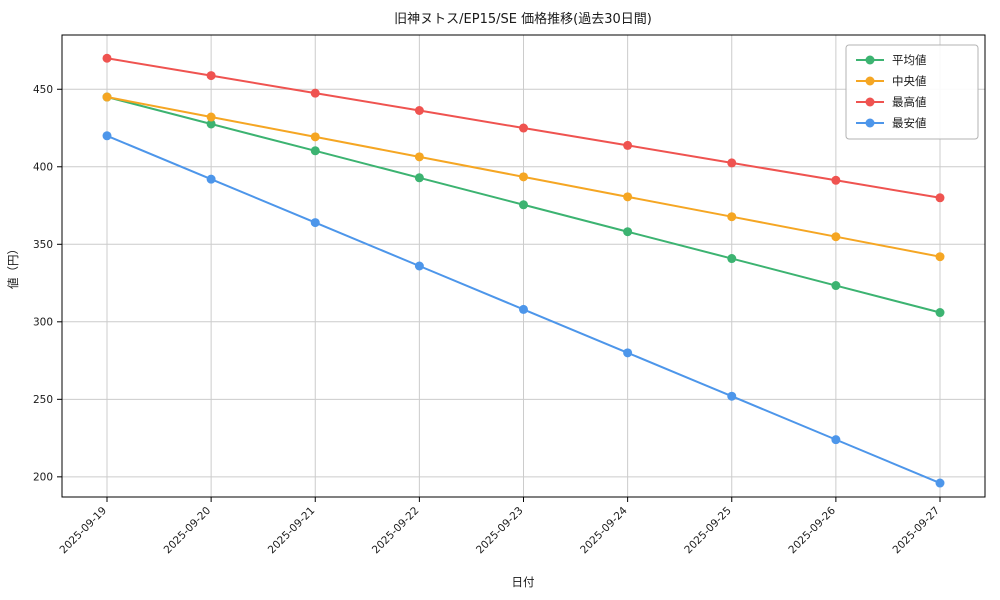  I want to click on legend-marker-max, so click(870, 102).